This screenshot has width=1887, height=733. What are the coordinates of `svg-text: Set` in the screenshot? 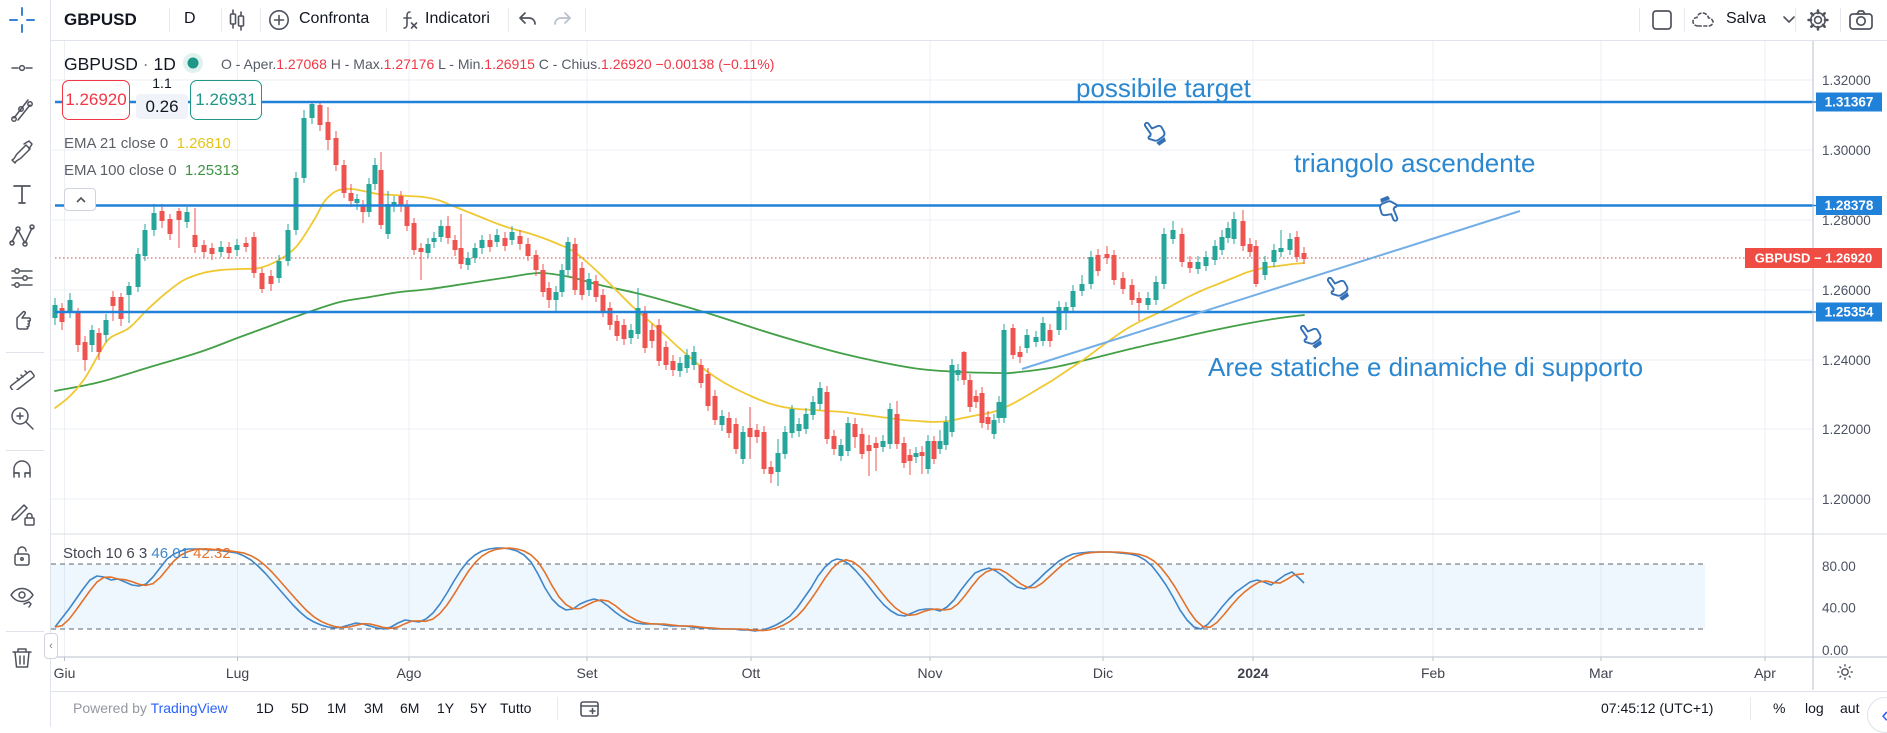 It's located at (586, 673).